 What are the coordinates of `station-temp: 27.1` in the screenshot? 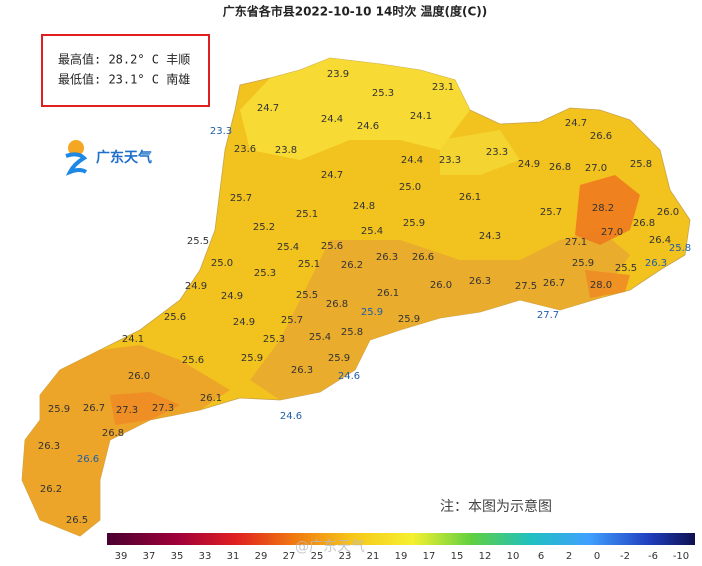 It's located at (576, 242).